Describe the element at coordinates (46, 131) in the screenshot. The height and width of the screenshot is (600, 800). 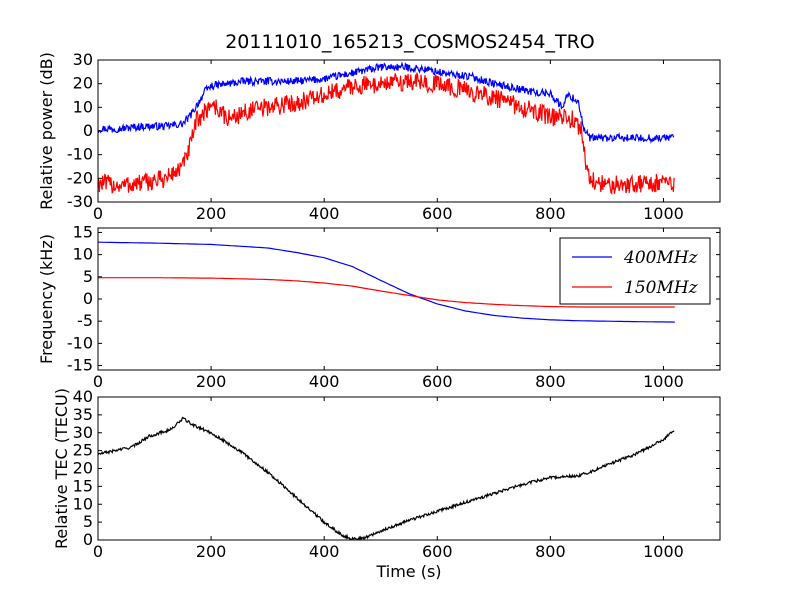
I see `y-axis-label-power: Relative power (dB)` at that location.